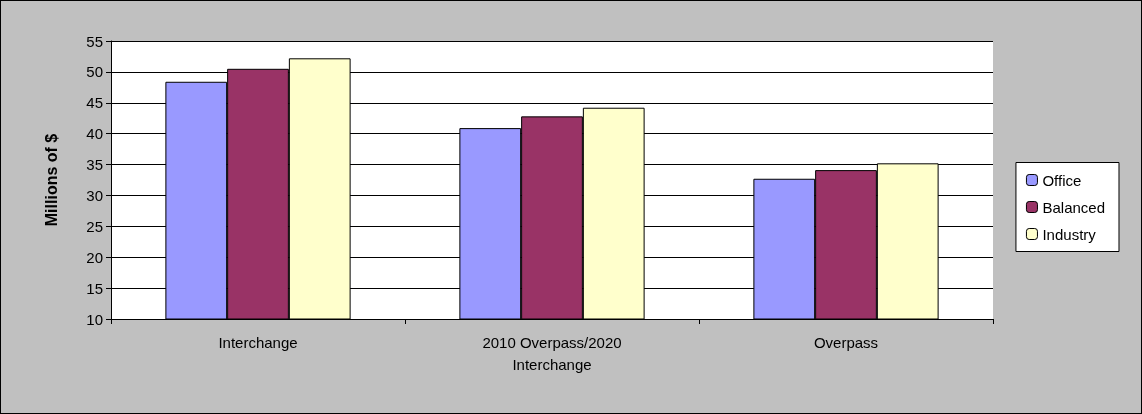  What do you see at coordinates (1074, 207) in the screenshot?
I see `legend-label: Balanced` at bounding box center [1074, 207].